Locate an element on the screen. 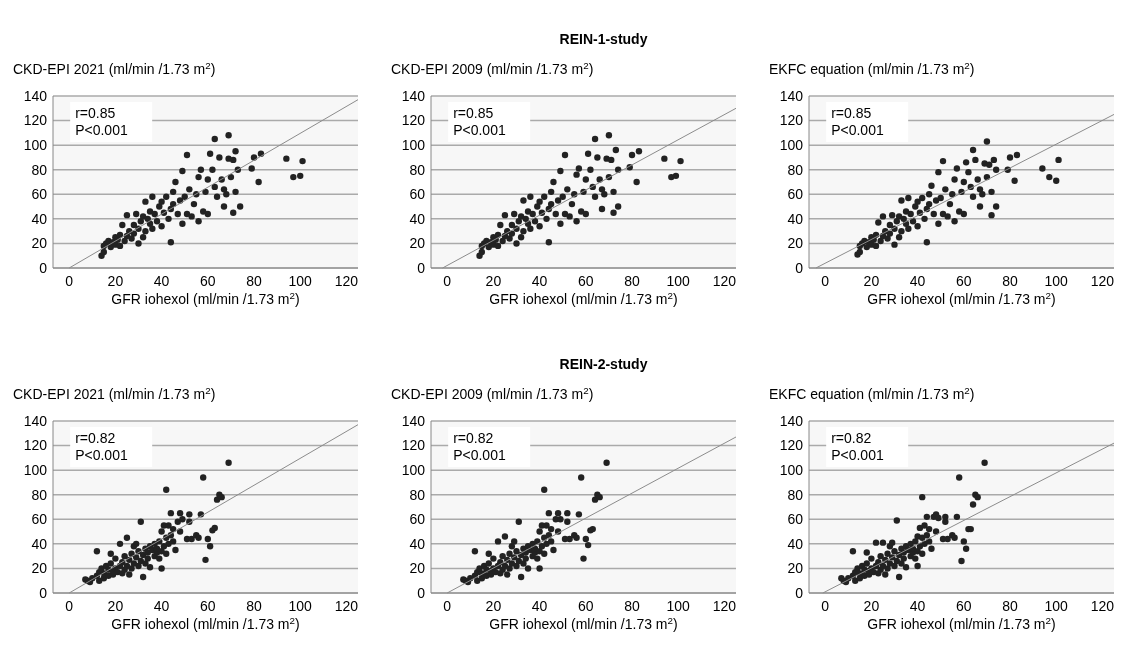 The image size is (1132, 645). chart-title: REIN-1-study is located at coordinates (603, 39).